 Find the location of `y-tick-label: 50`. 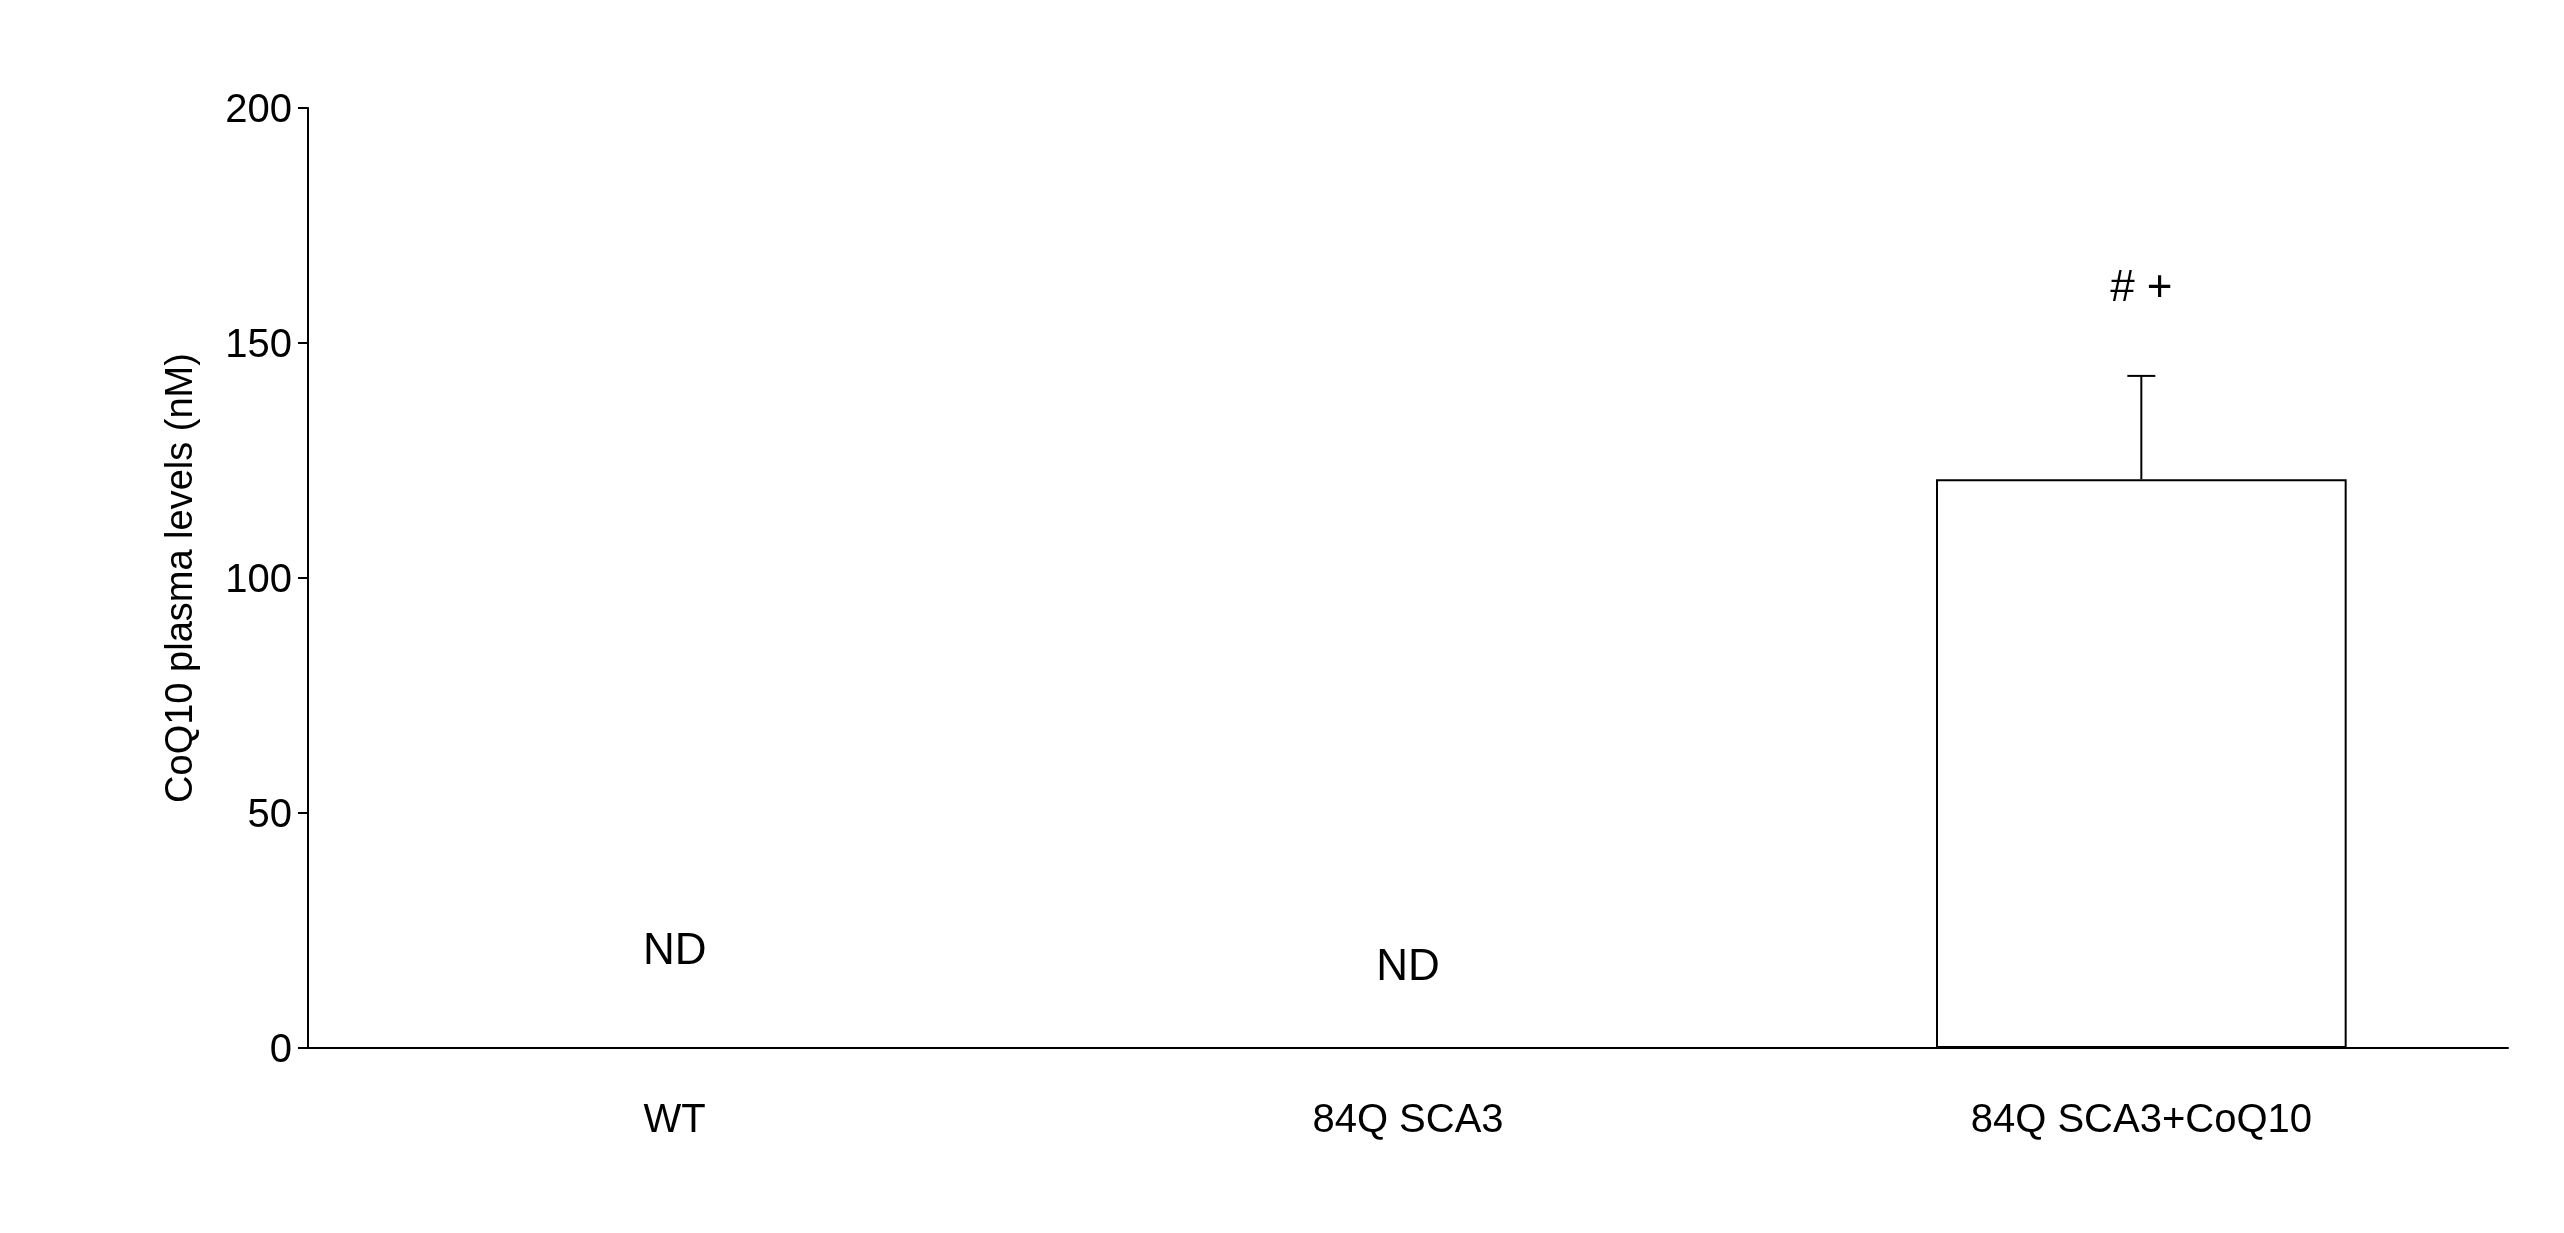

y-tick-label: 50 is located at coordinates (269, 813).